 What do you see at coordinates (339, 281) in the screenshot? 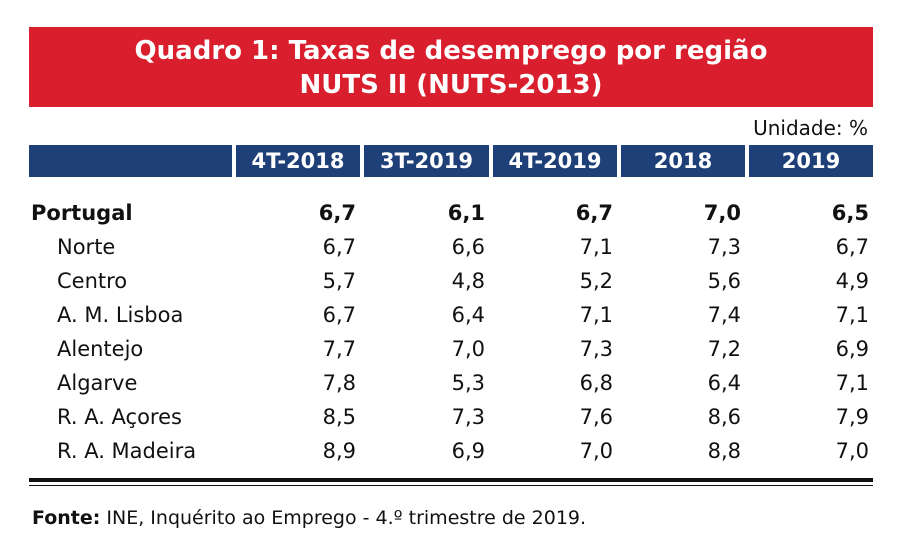
I see `cell-value: 5,7` at bounding box center [339, 281].